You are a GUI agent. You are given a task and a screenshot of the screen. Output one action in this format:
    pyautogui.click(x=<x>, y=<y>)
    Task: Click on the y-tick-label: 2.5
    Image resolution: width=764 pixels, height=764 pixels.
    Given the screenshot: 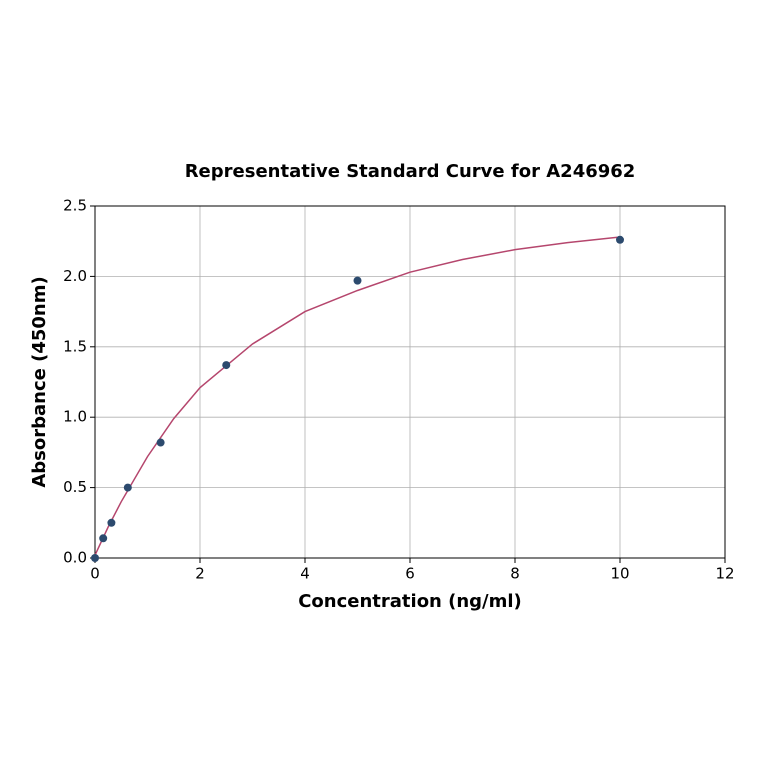 What is the action you would take?
    pyautogui.click(x=75, y=206)
    